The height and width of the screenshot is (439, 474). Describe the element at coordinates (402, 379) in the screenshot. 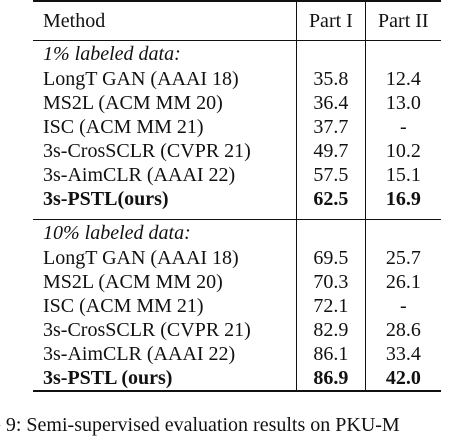

I see `part2-cell: 42.0` at that location.